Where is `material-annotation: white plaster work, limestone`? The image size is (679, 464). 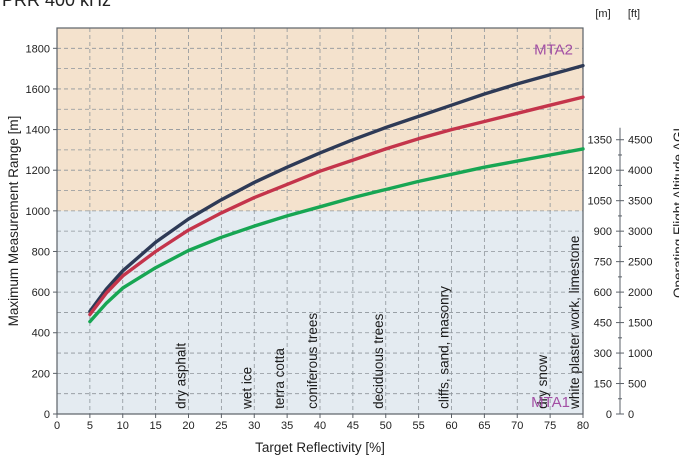
material-annotation: white plaster work, limestone is located at coordinates (574, 323).